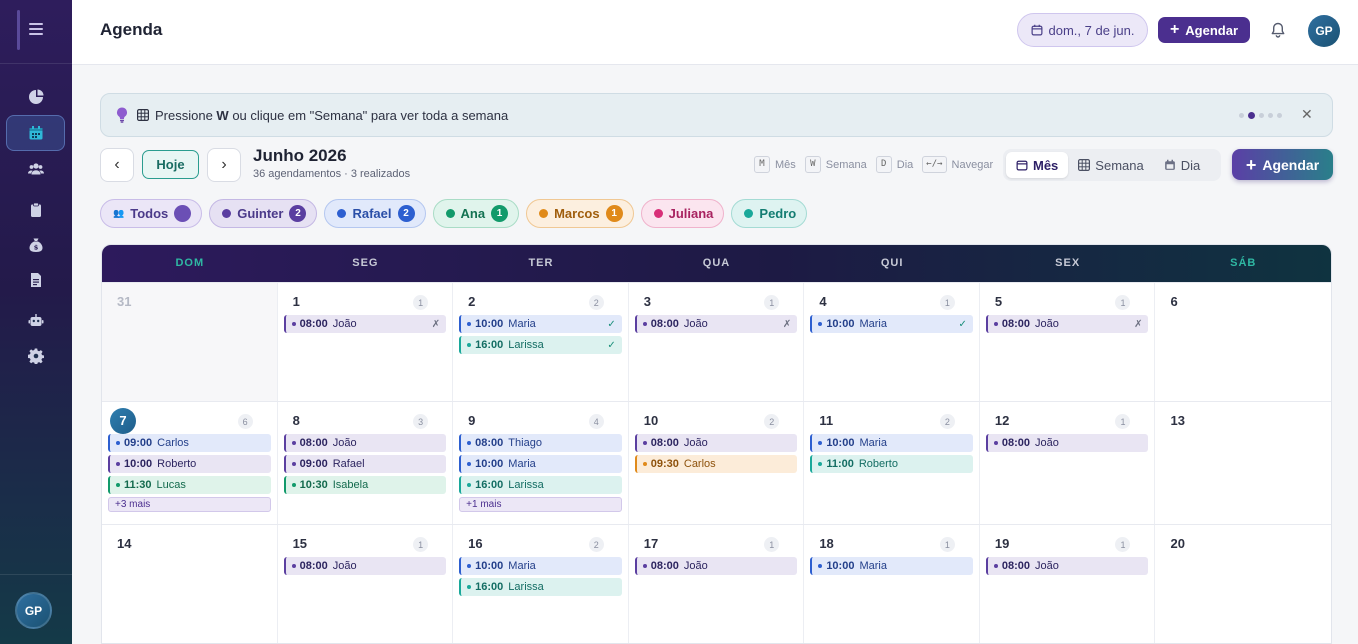  I want to click on check-icon: ✓, so click(611, 345).